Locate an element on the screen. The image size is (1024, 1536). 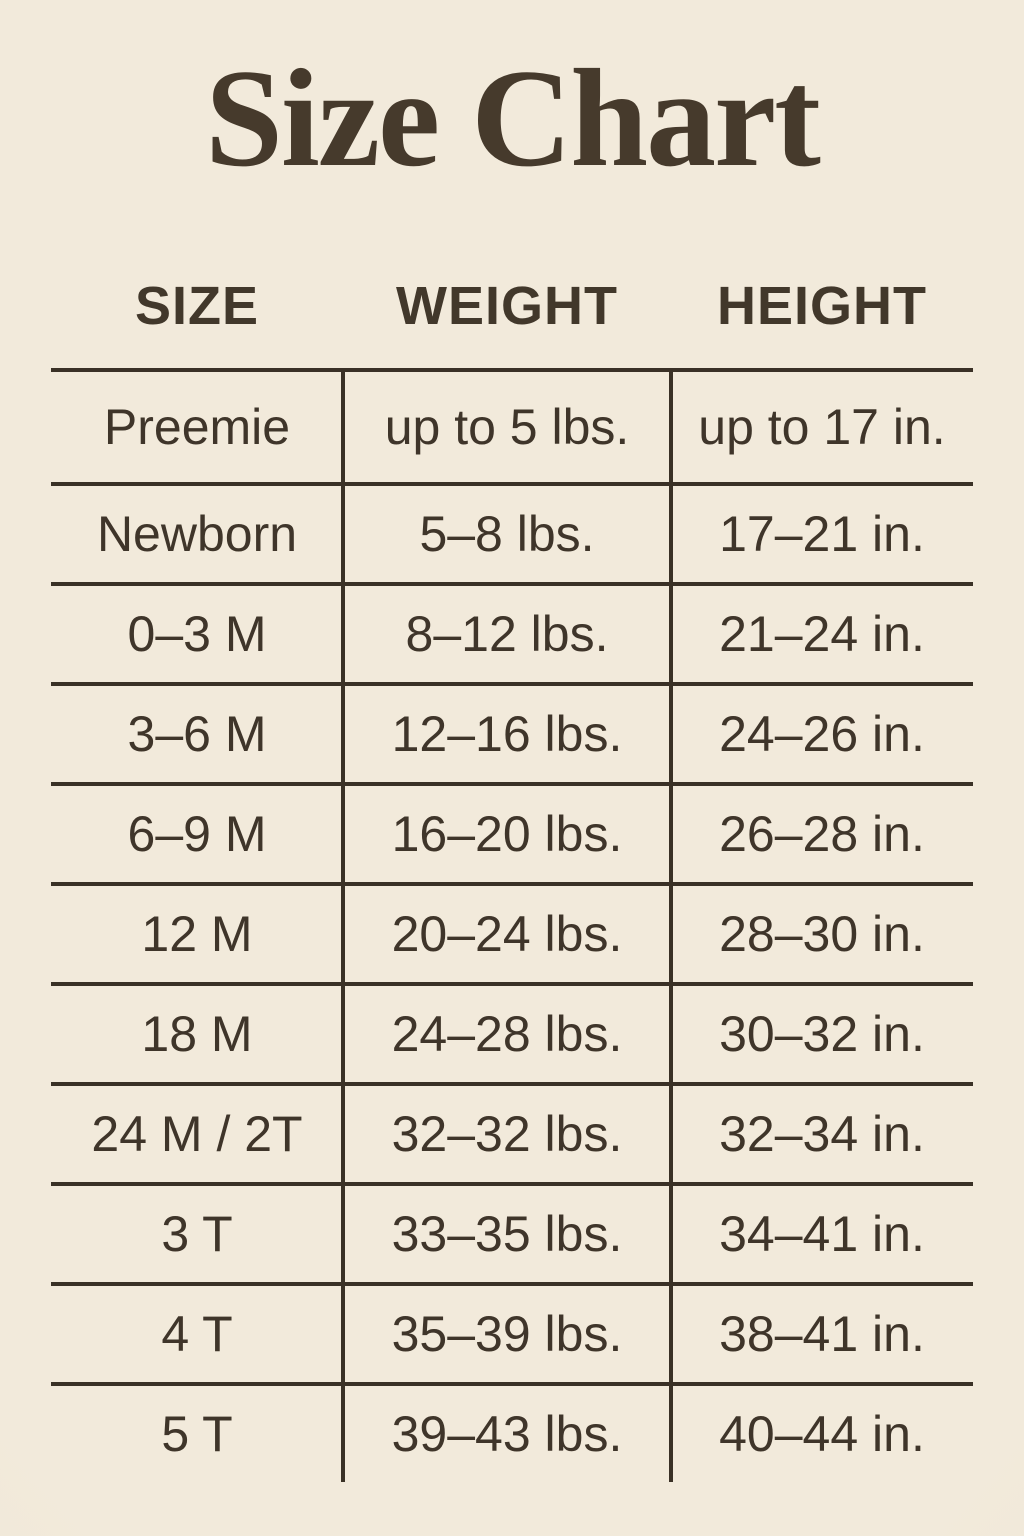
weight-cell: 39–43 lbs. is located at coordinates (507, 1434).